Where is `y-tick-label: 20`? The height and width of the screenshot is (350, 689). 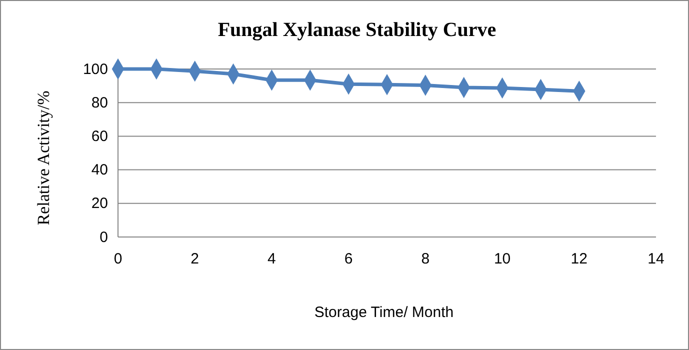
y-tick-label: 20 is located at coordinates (99, 203).